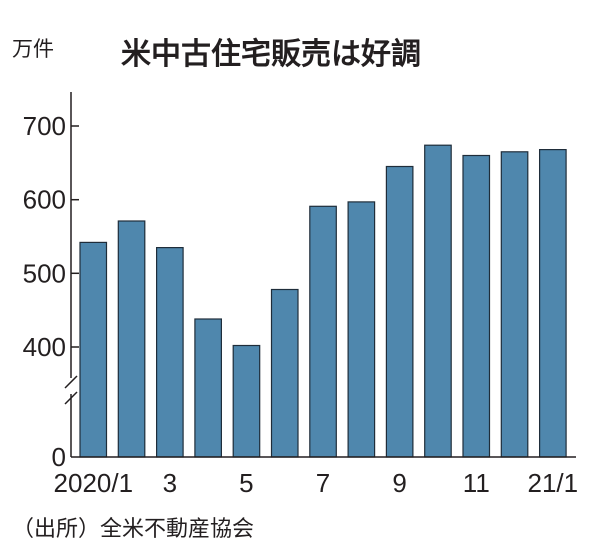 Image resolution: width=596 pixels, height=560 pixels. I want to click on x-tick-label: 2020/1, so click(94, 483).